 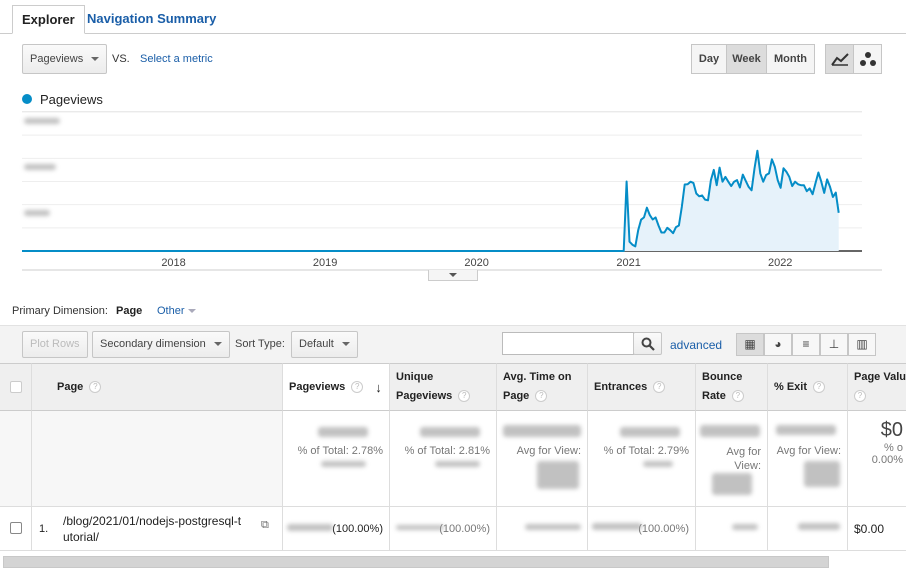 I want to click on row-checkbox, so click(x=15, y=528).